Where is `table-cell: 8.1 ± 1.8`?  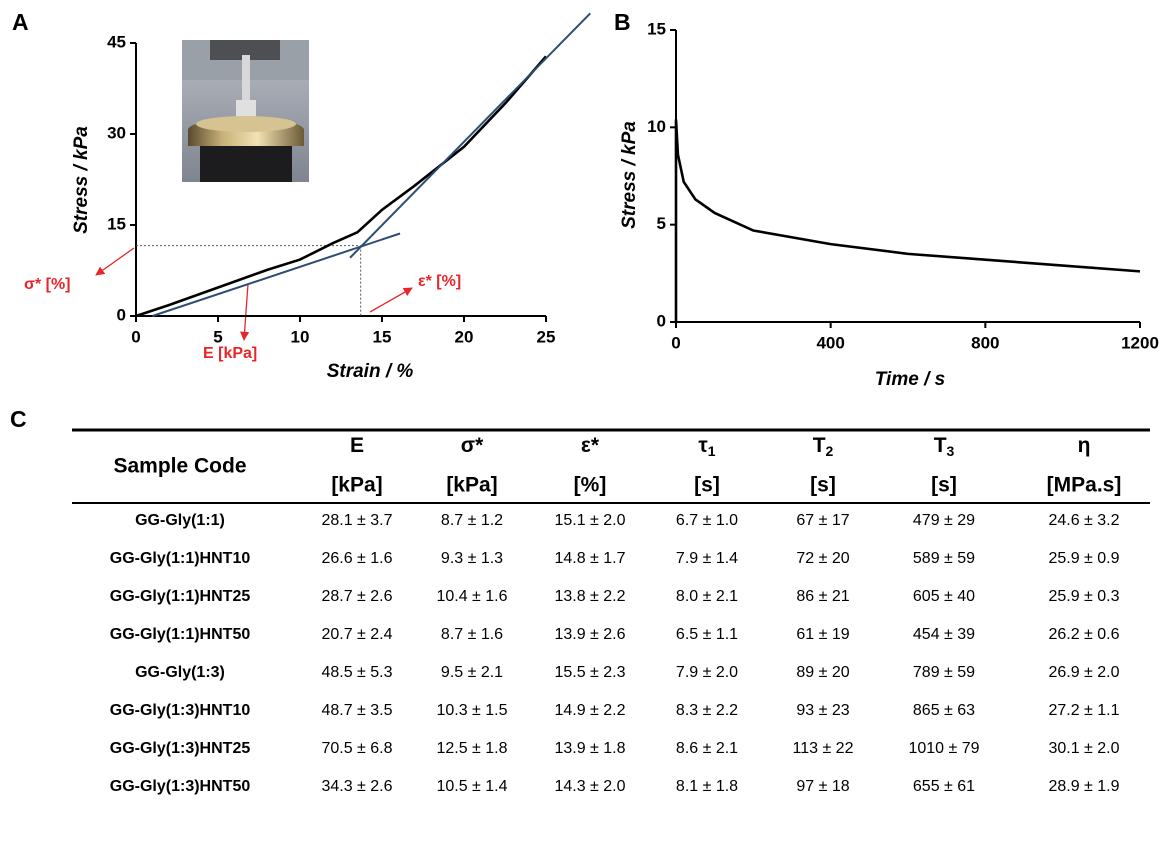 table-cell: 8.1 ± 1.8 is located at coordinates (707, 786).